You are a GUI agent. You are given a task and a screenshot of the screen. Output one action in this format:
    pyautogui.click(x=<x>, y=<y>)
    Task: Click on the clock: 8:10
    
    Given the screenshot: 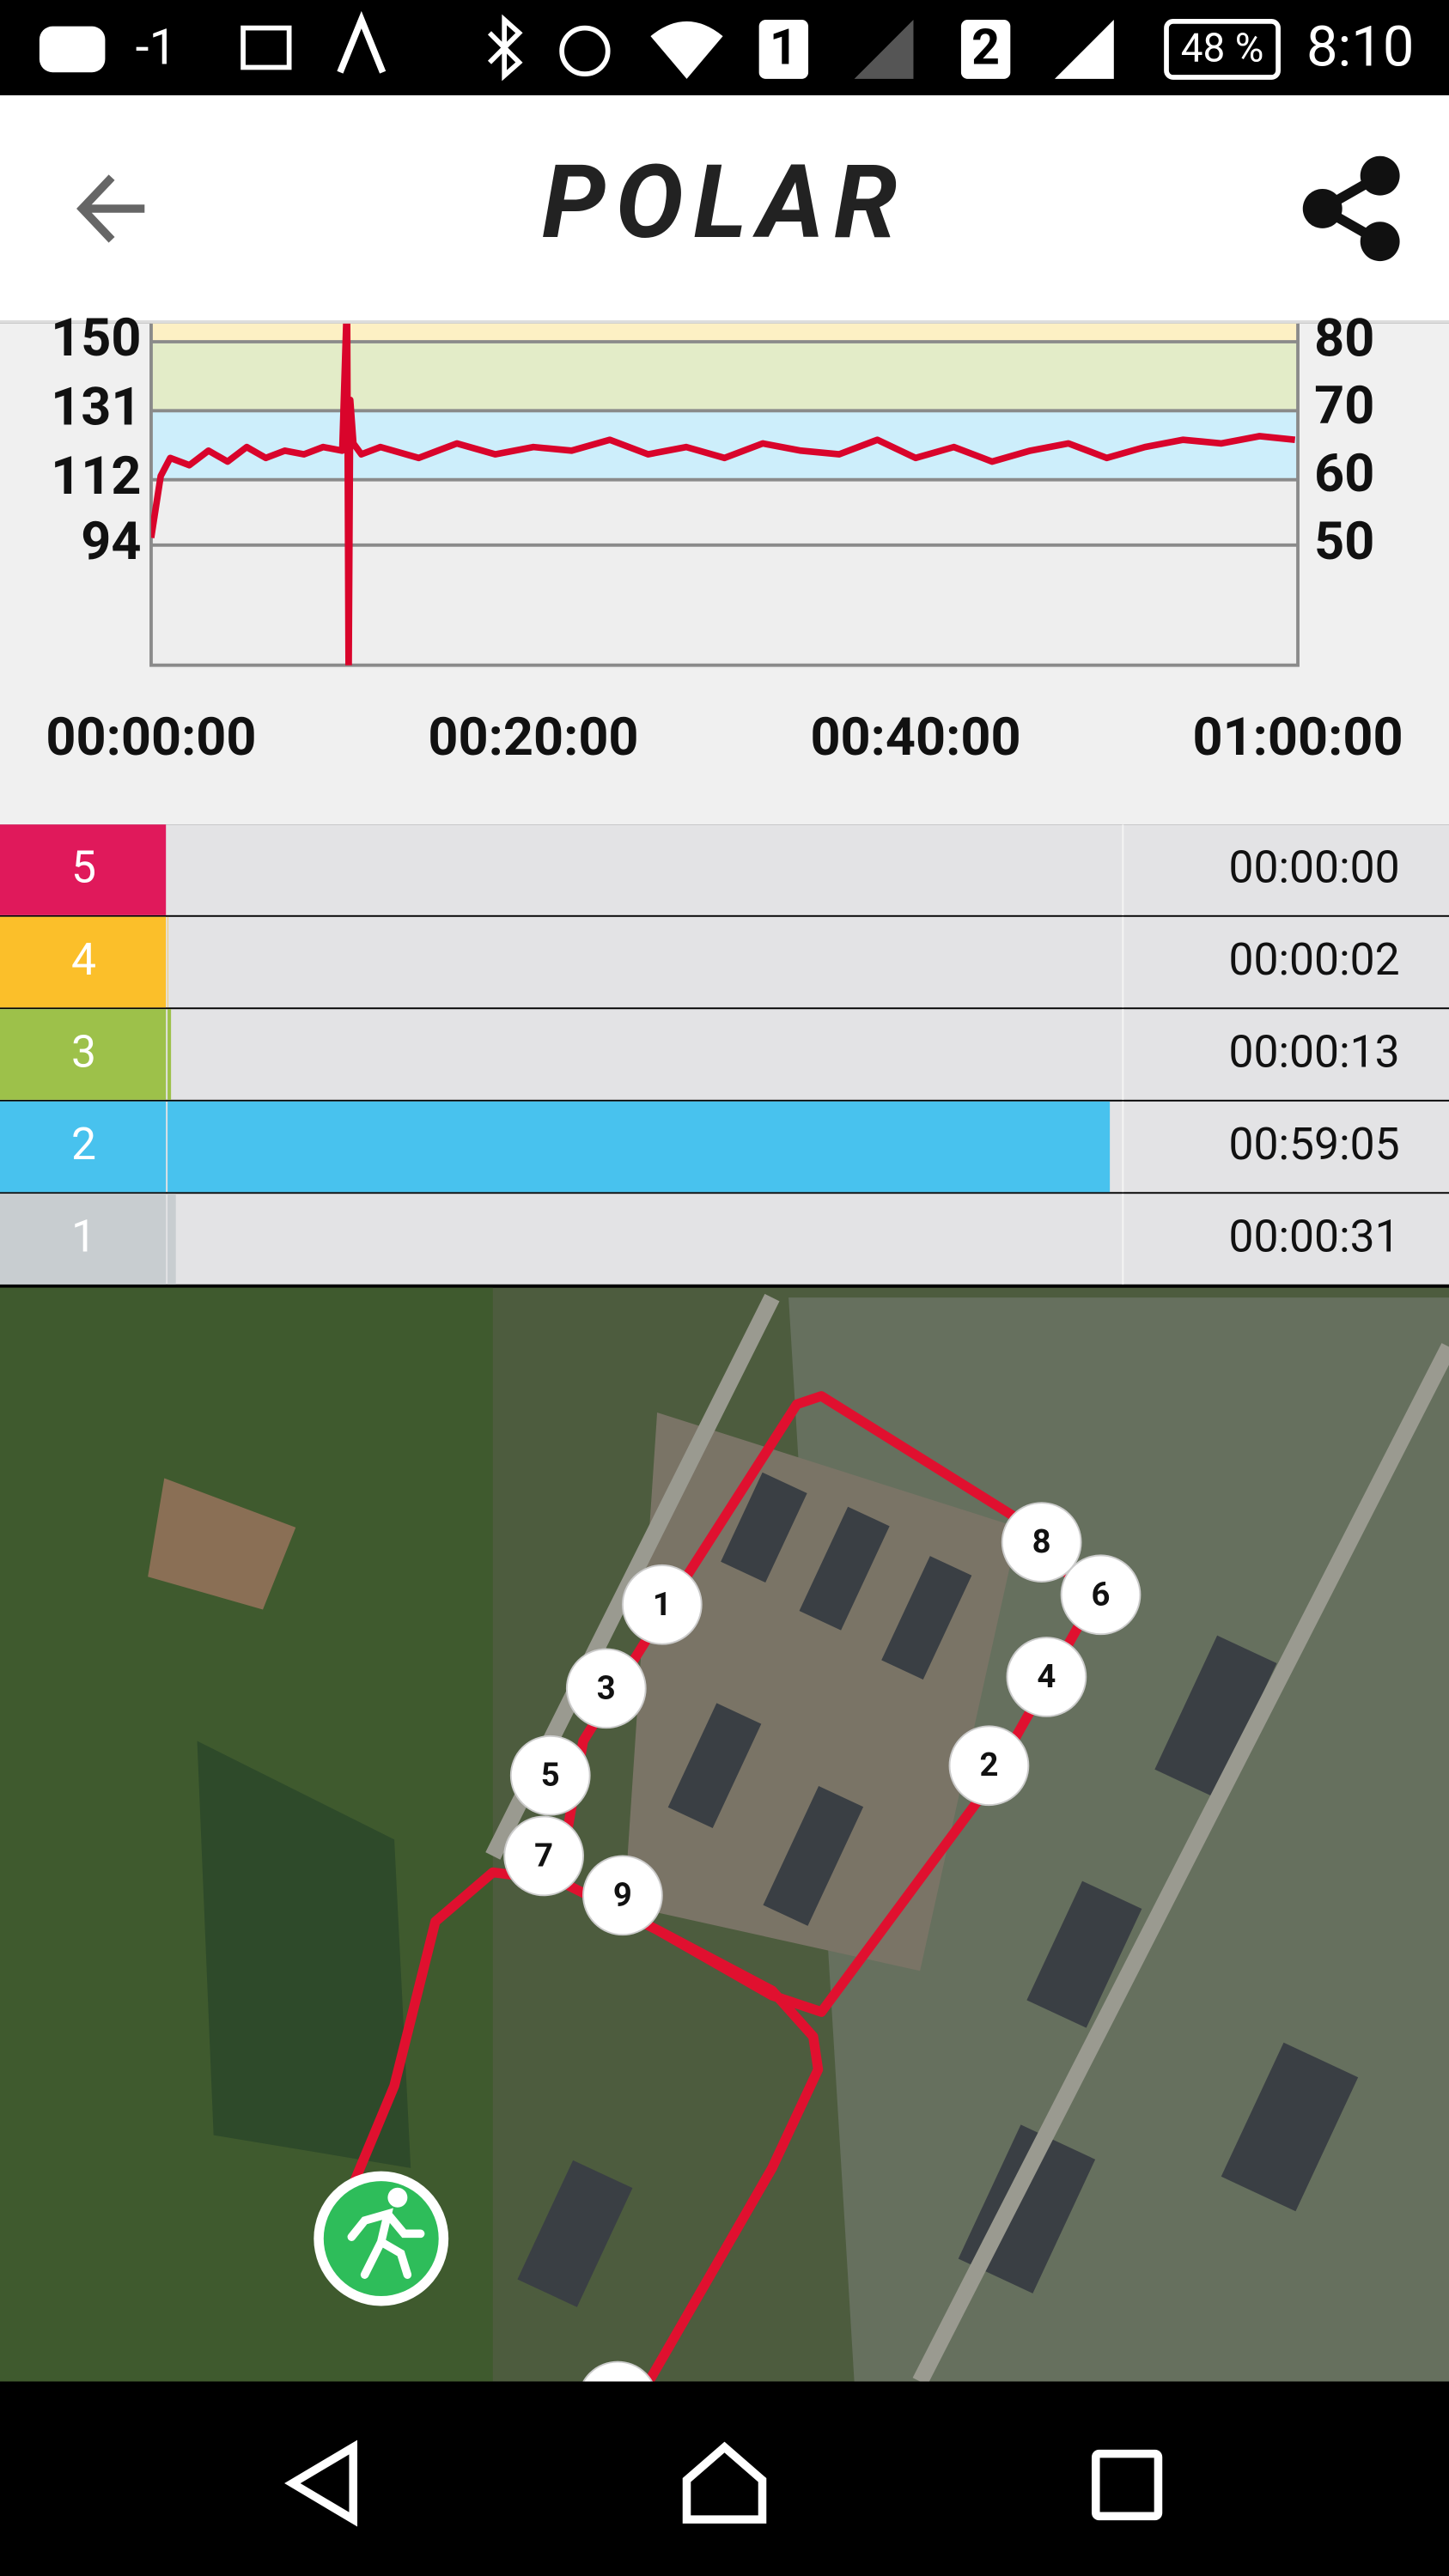 What is the action you would take?
    pyautogui.click(x=1360, y=48)
    